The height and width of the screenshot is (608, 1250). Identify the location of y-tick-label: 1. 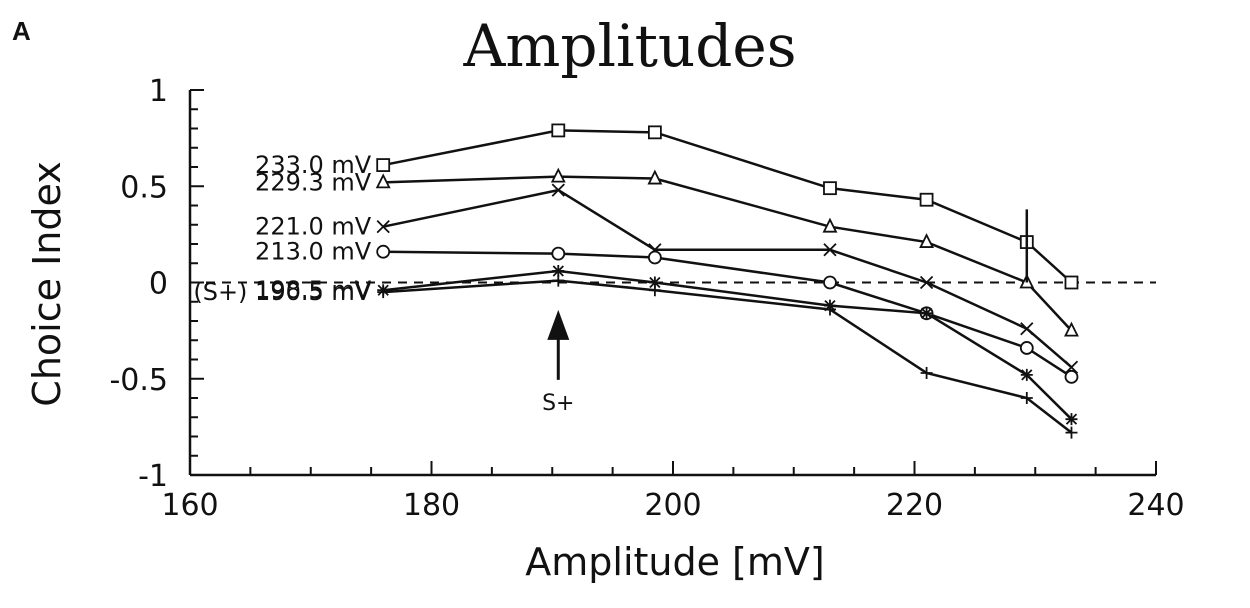
(158, 91).